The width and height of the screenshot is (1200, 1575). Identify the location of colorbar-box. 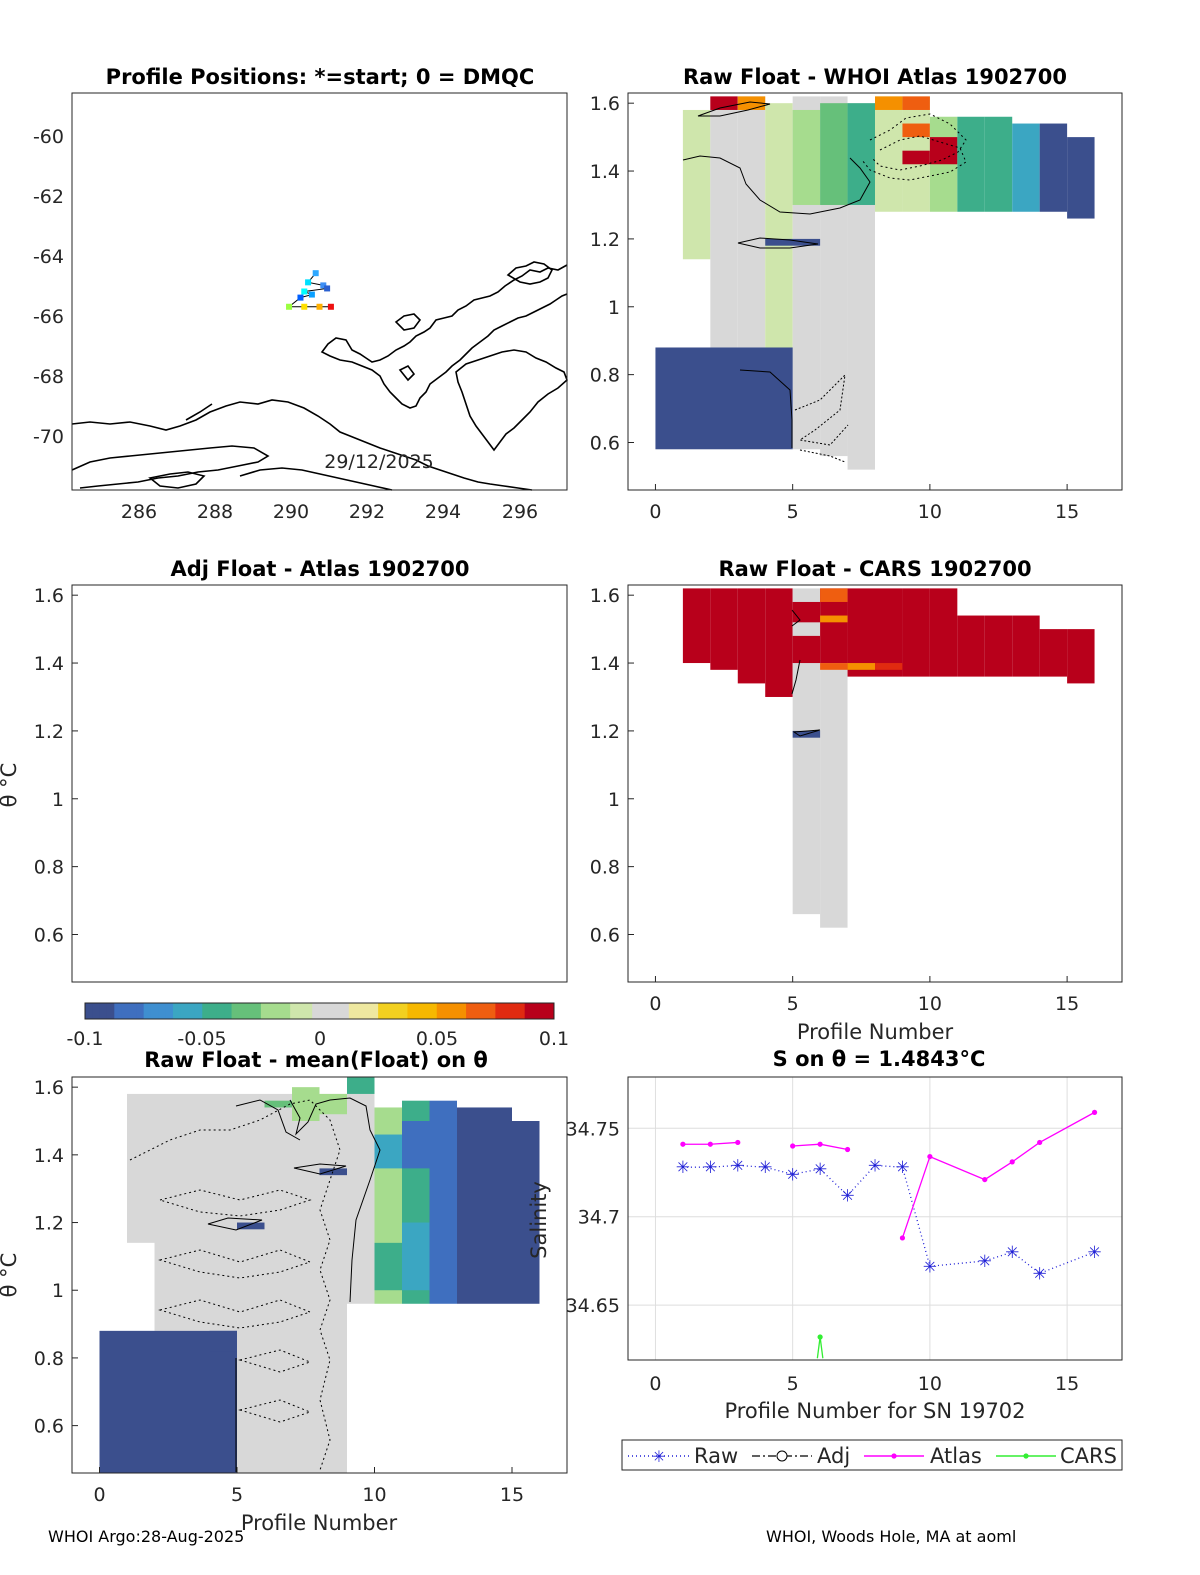
(319, 1011).